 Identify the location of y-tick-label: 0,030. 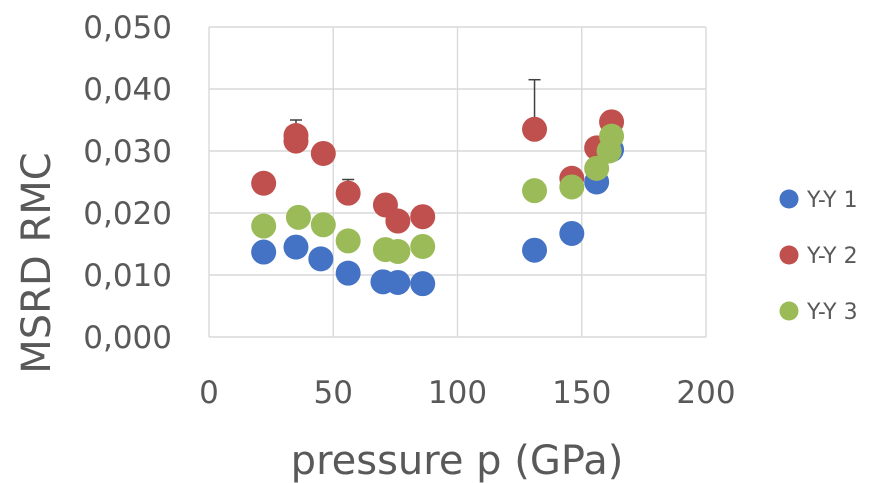
(127, 152).